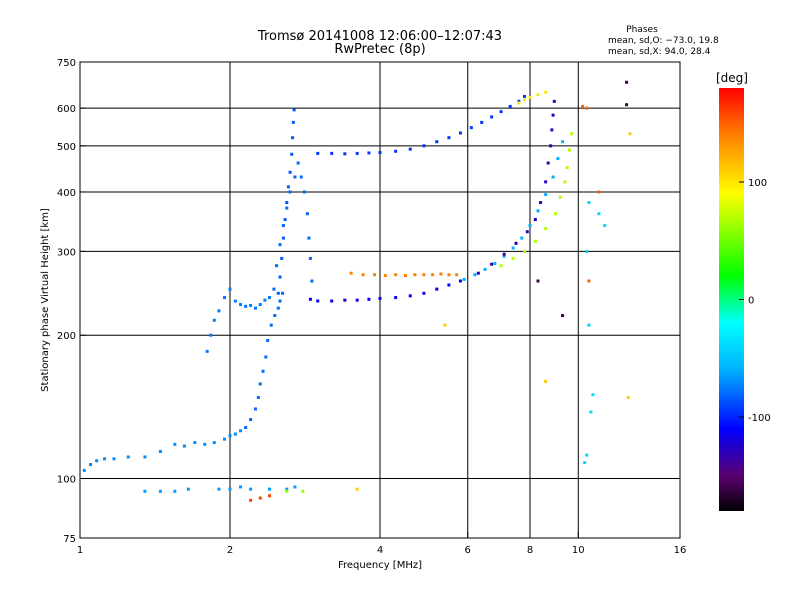 The image size is (800, 600). What do you see at coordinates (66, 63) in the screenshot?
I see `y-tick-label: 750` at bounding box center [66, 63].